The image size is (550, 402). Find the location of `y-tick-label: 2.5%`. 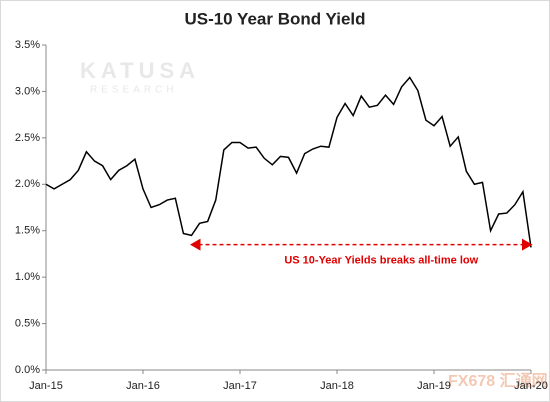

y-tick-label: 2.5% is located at coordinates (27, 138).